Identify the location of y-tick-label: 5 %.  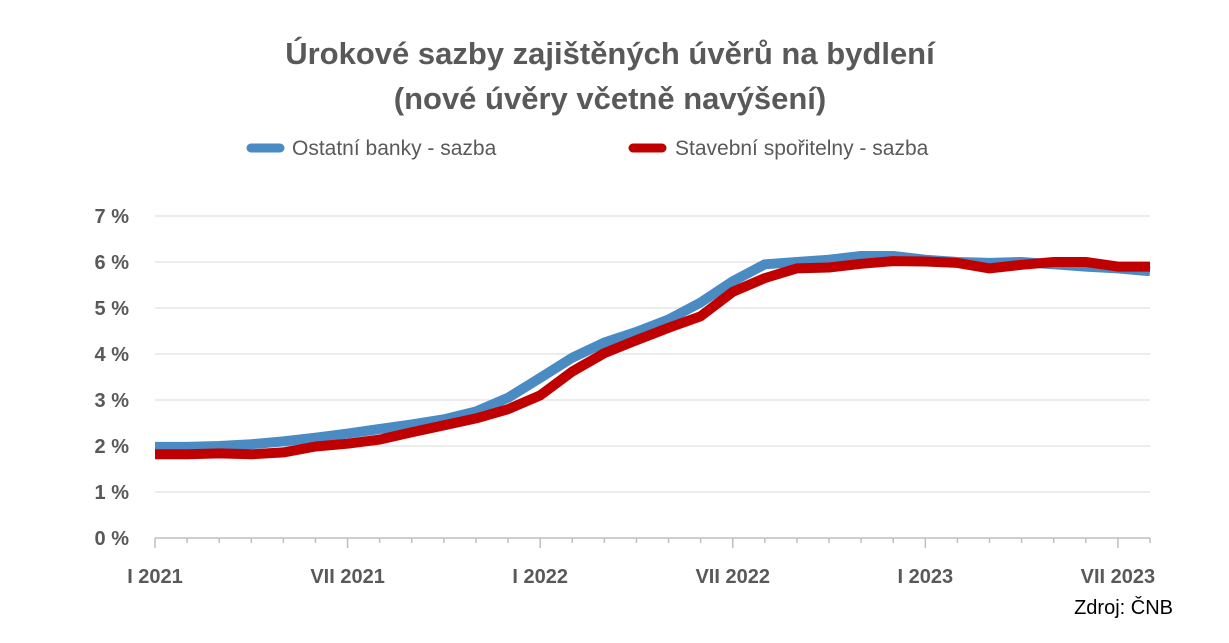
(112, 309).